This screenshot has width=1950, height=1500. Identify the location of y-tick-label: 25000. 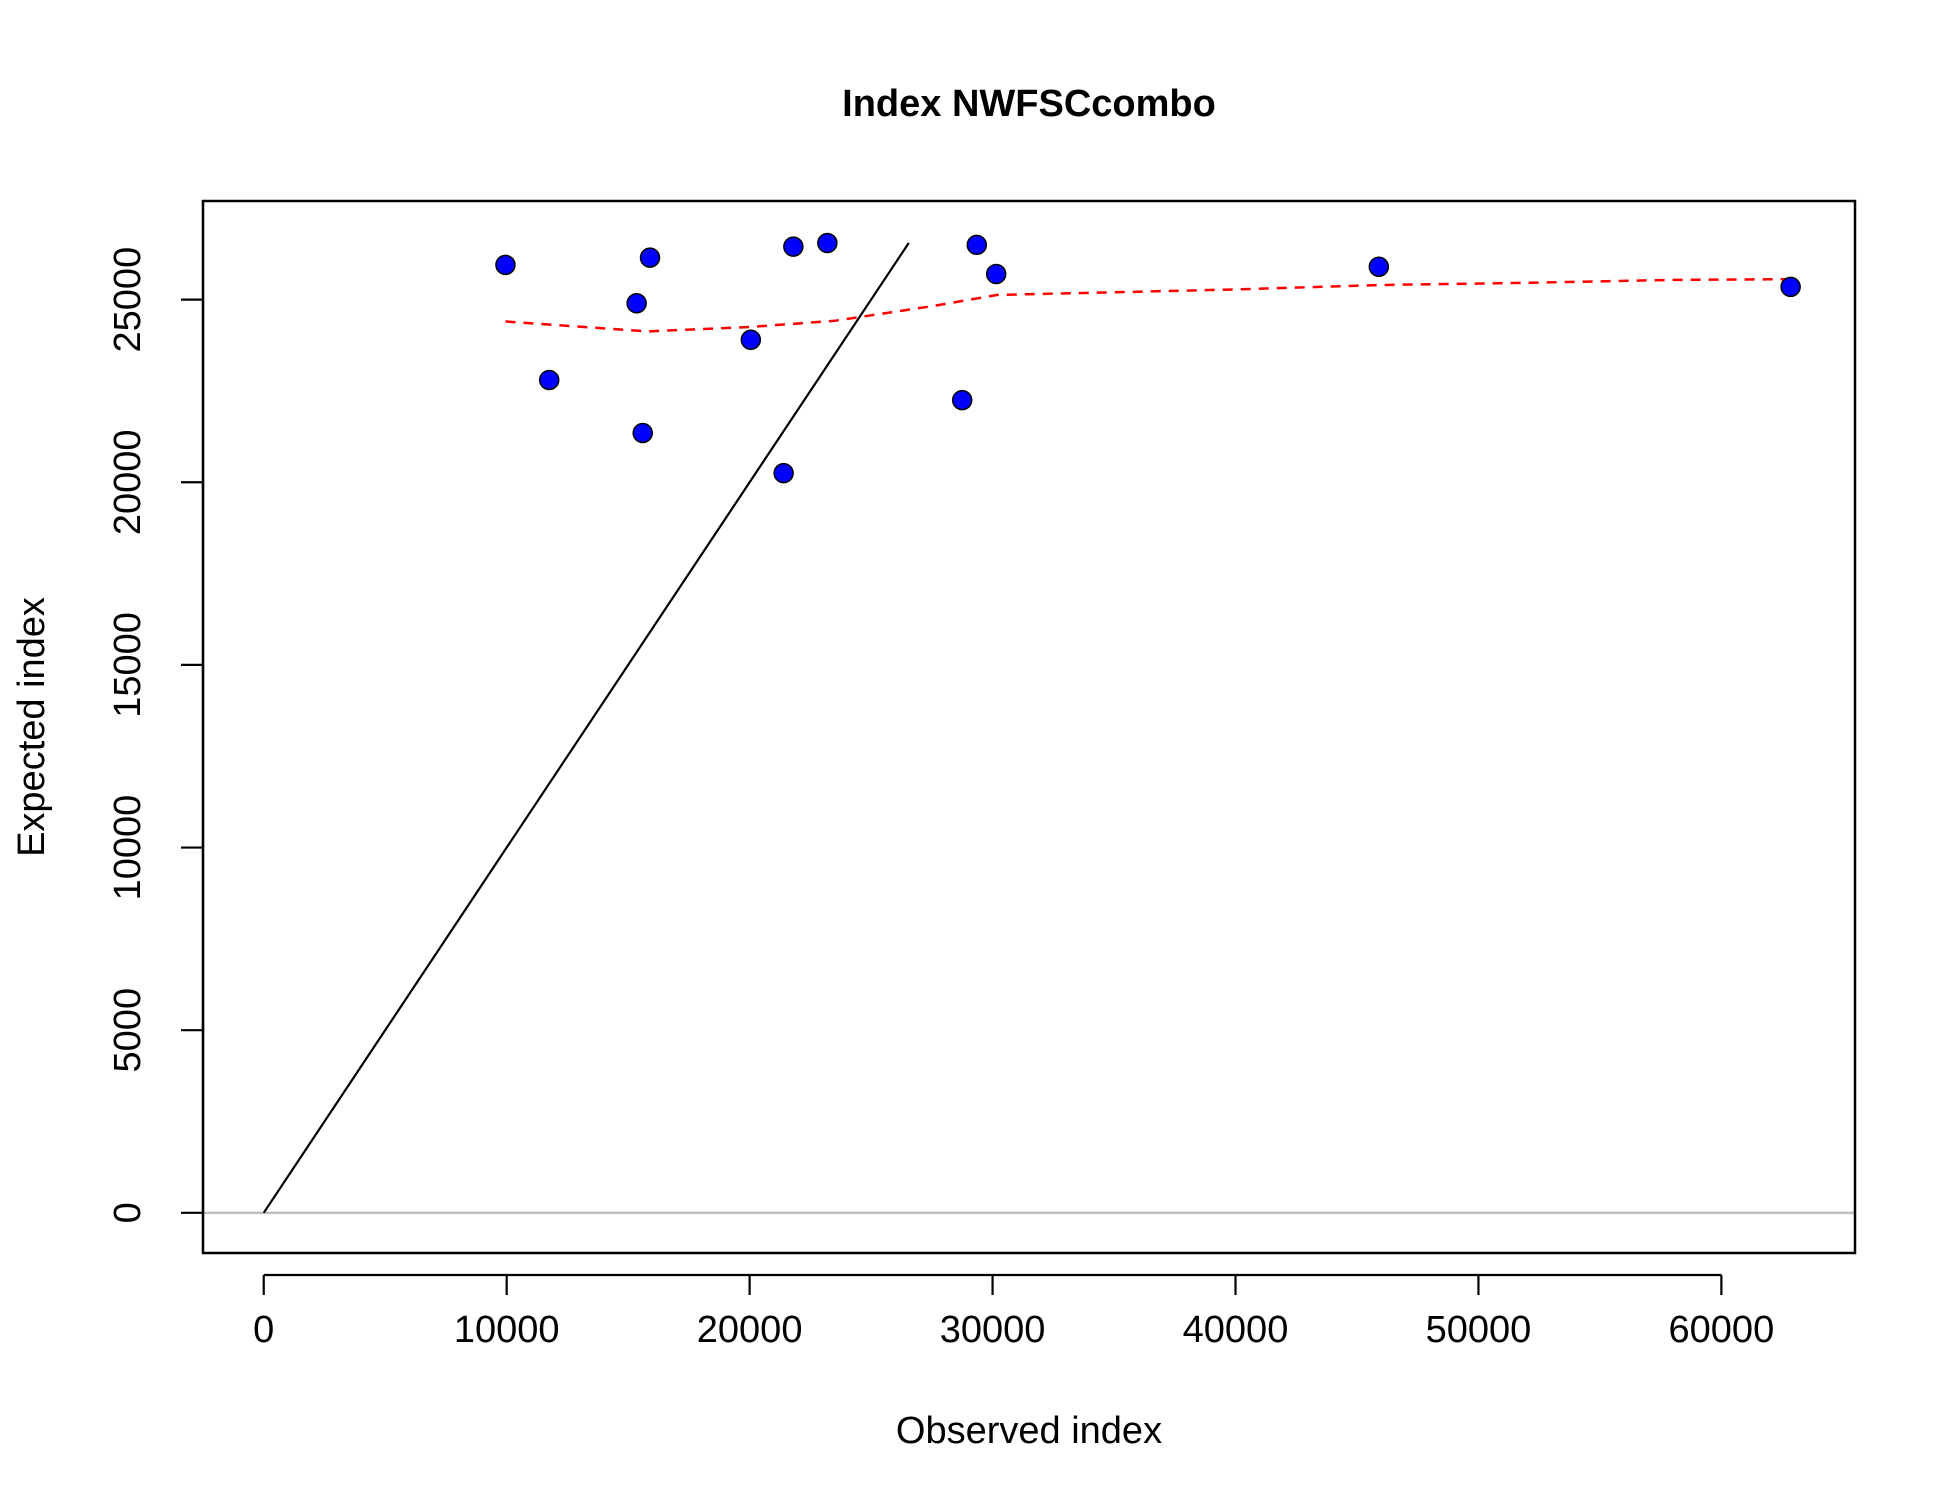
(128, 300).